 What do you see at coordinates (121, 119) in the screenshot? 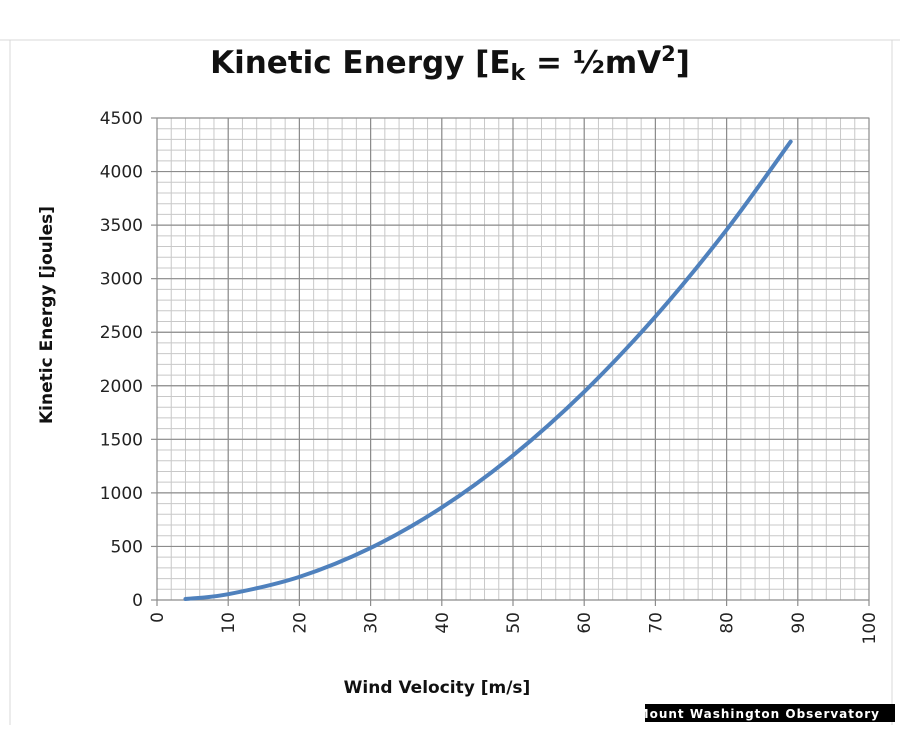
I see `y-tick-label: 4500` at bounding box center [121, 119].